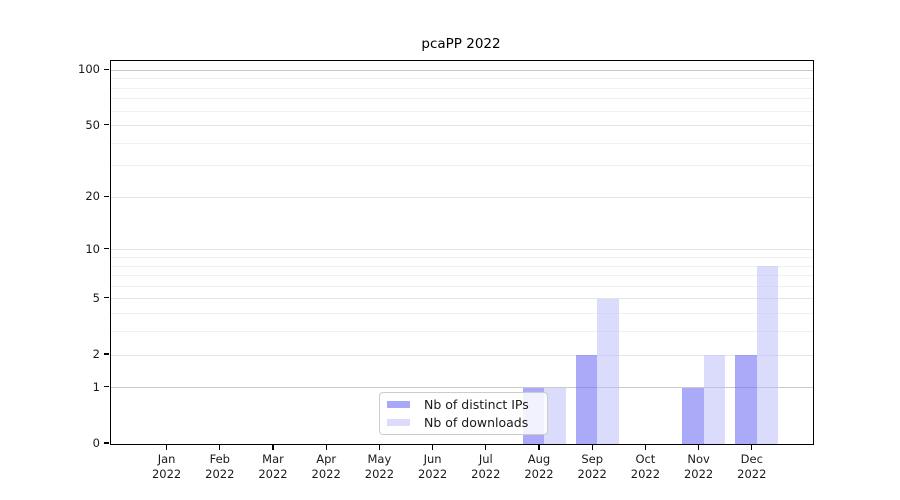  Describe the element at coordinates (592, 466) in the screenshot. I see `x-tick-label-9: Sep 2022` at that location.